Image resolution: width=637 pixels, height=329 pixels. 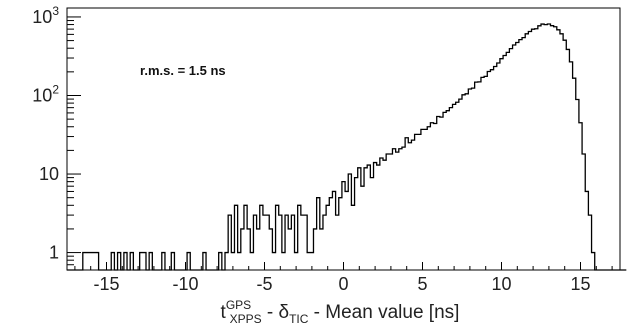 What do you see at coordinates (106, 284) in the screenshot?
I see `x-tick-label: -15` at bounding box center [106, 284].